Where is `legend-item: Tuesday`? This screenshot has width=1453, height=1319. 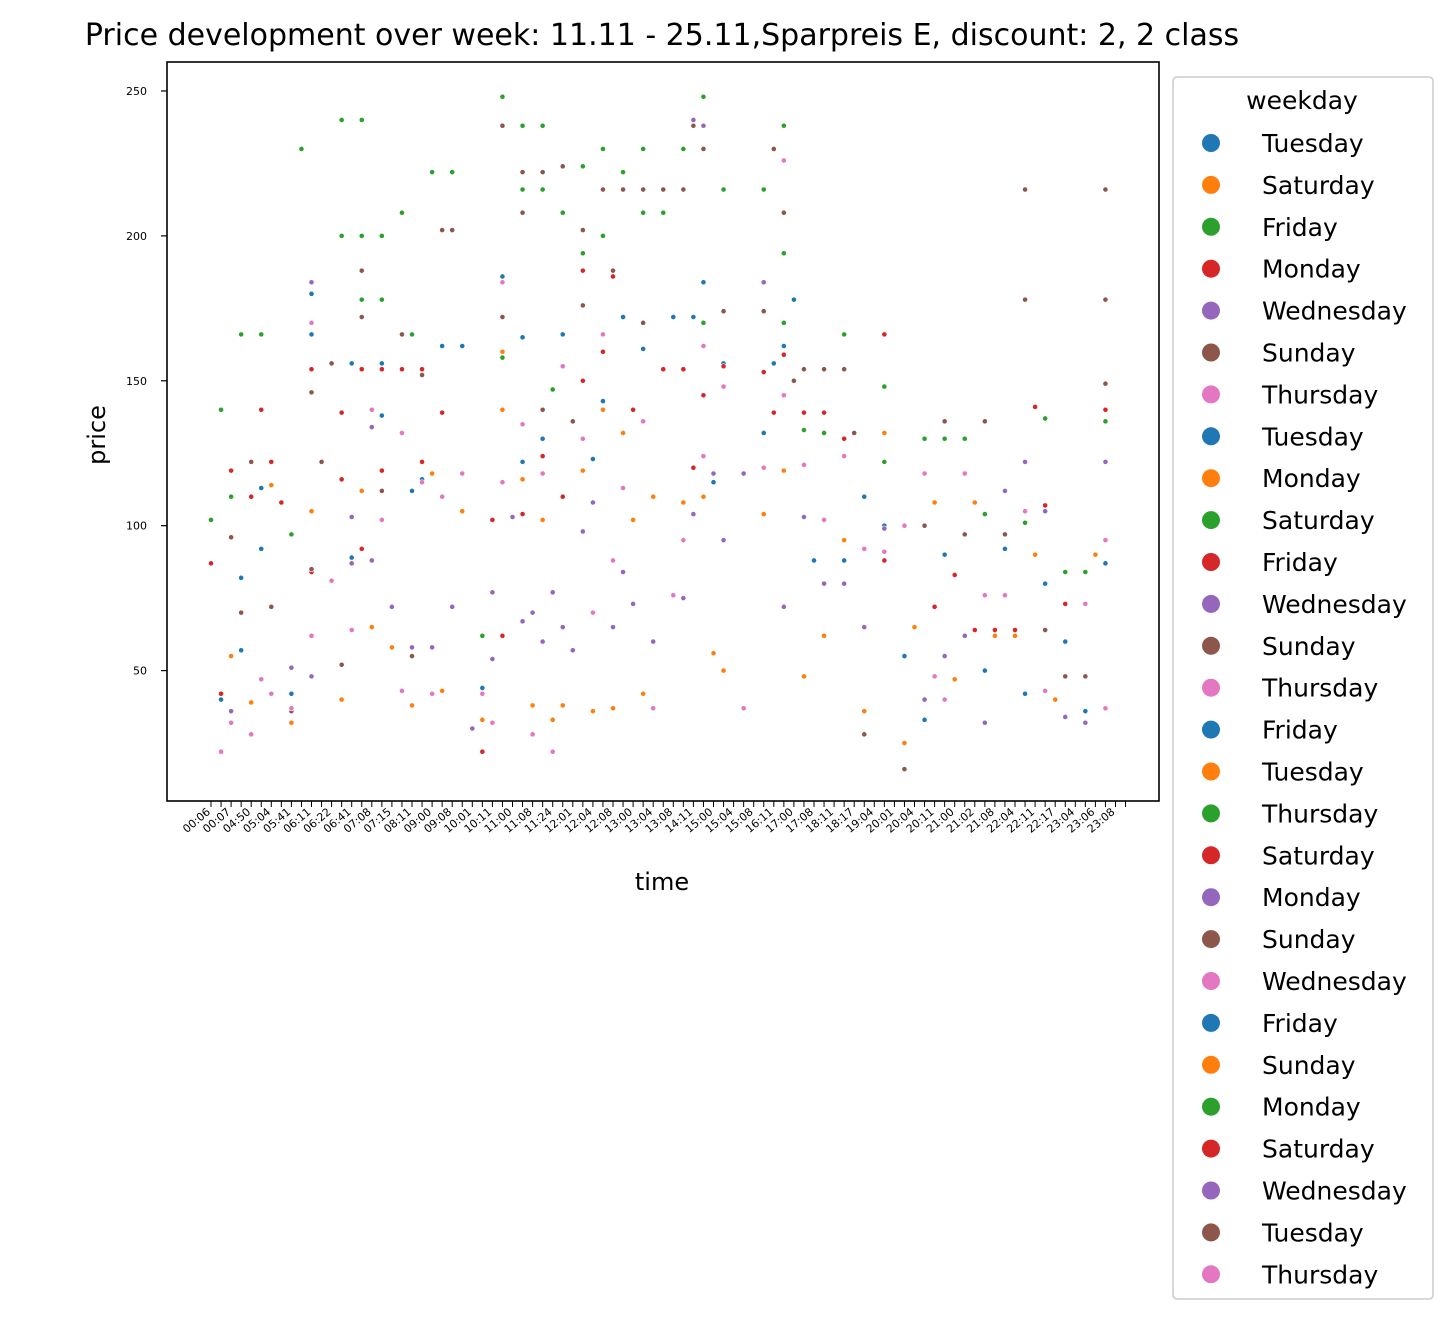 legend-item: Tuesday is located at coordinates (1283, 143).